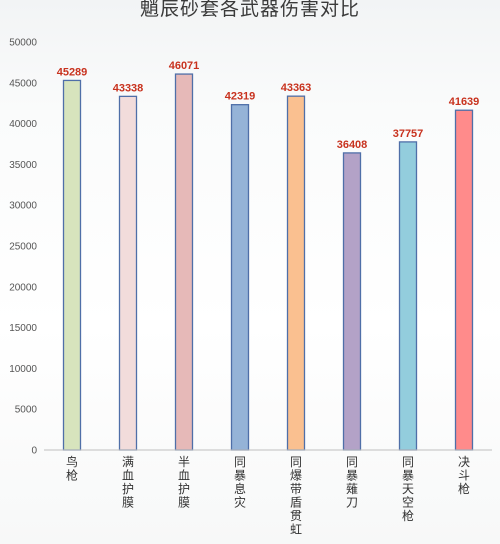 This screenshot has height=544, width=500. What do you see at coordinates (23, 247) in the screenshot?
I see `y-tick-label: 25000` at bounding box center [23, 247].